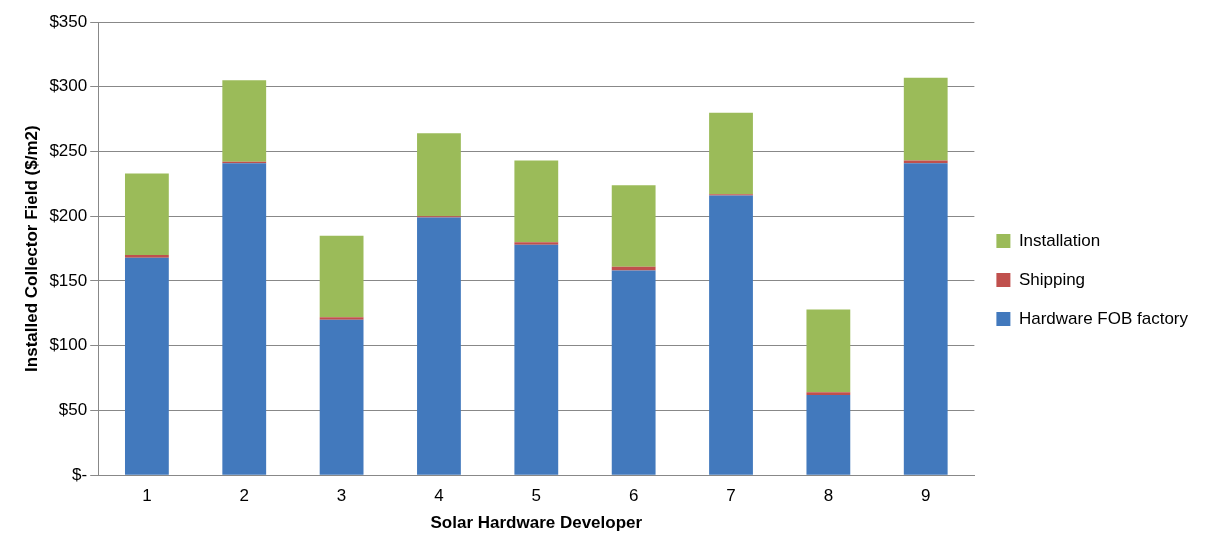  What do you see at coordinates (68, 21) in the screenshot?
I see `y-tick-label: $350` at bounding box center [68, 21].